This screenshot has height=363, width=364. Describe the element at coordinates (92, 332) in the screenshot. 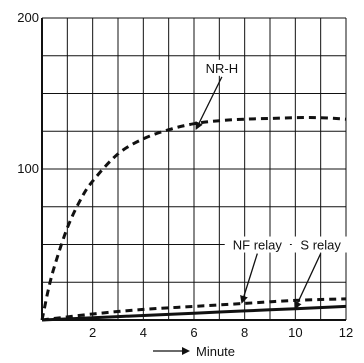

I see `x-tick-label: 2` at that location.